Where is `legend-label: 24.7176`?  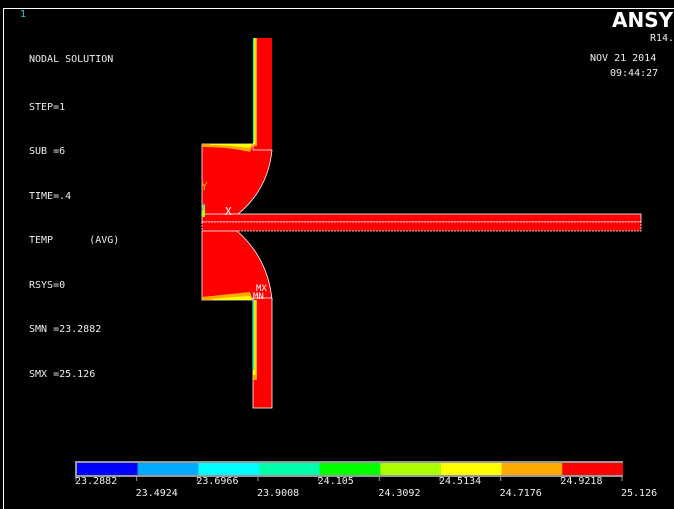 legend-label: 24.7176 is located at coordinates (520, 493).